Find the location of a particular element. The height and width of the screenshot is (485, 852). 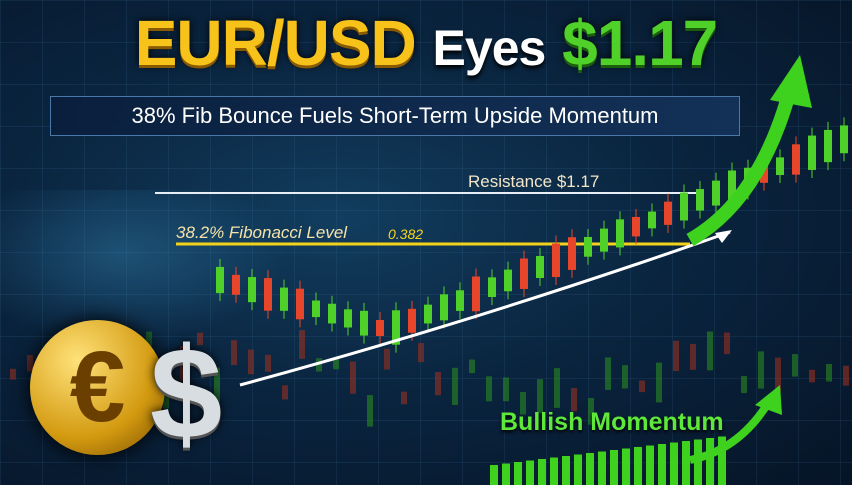

trend-arrow-head is located at coordinates (723, 236).